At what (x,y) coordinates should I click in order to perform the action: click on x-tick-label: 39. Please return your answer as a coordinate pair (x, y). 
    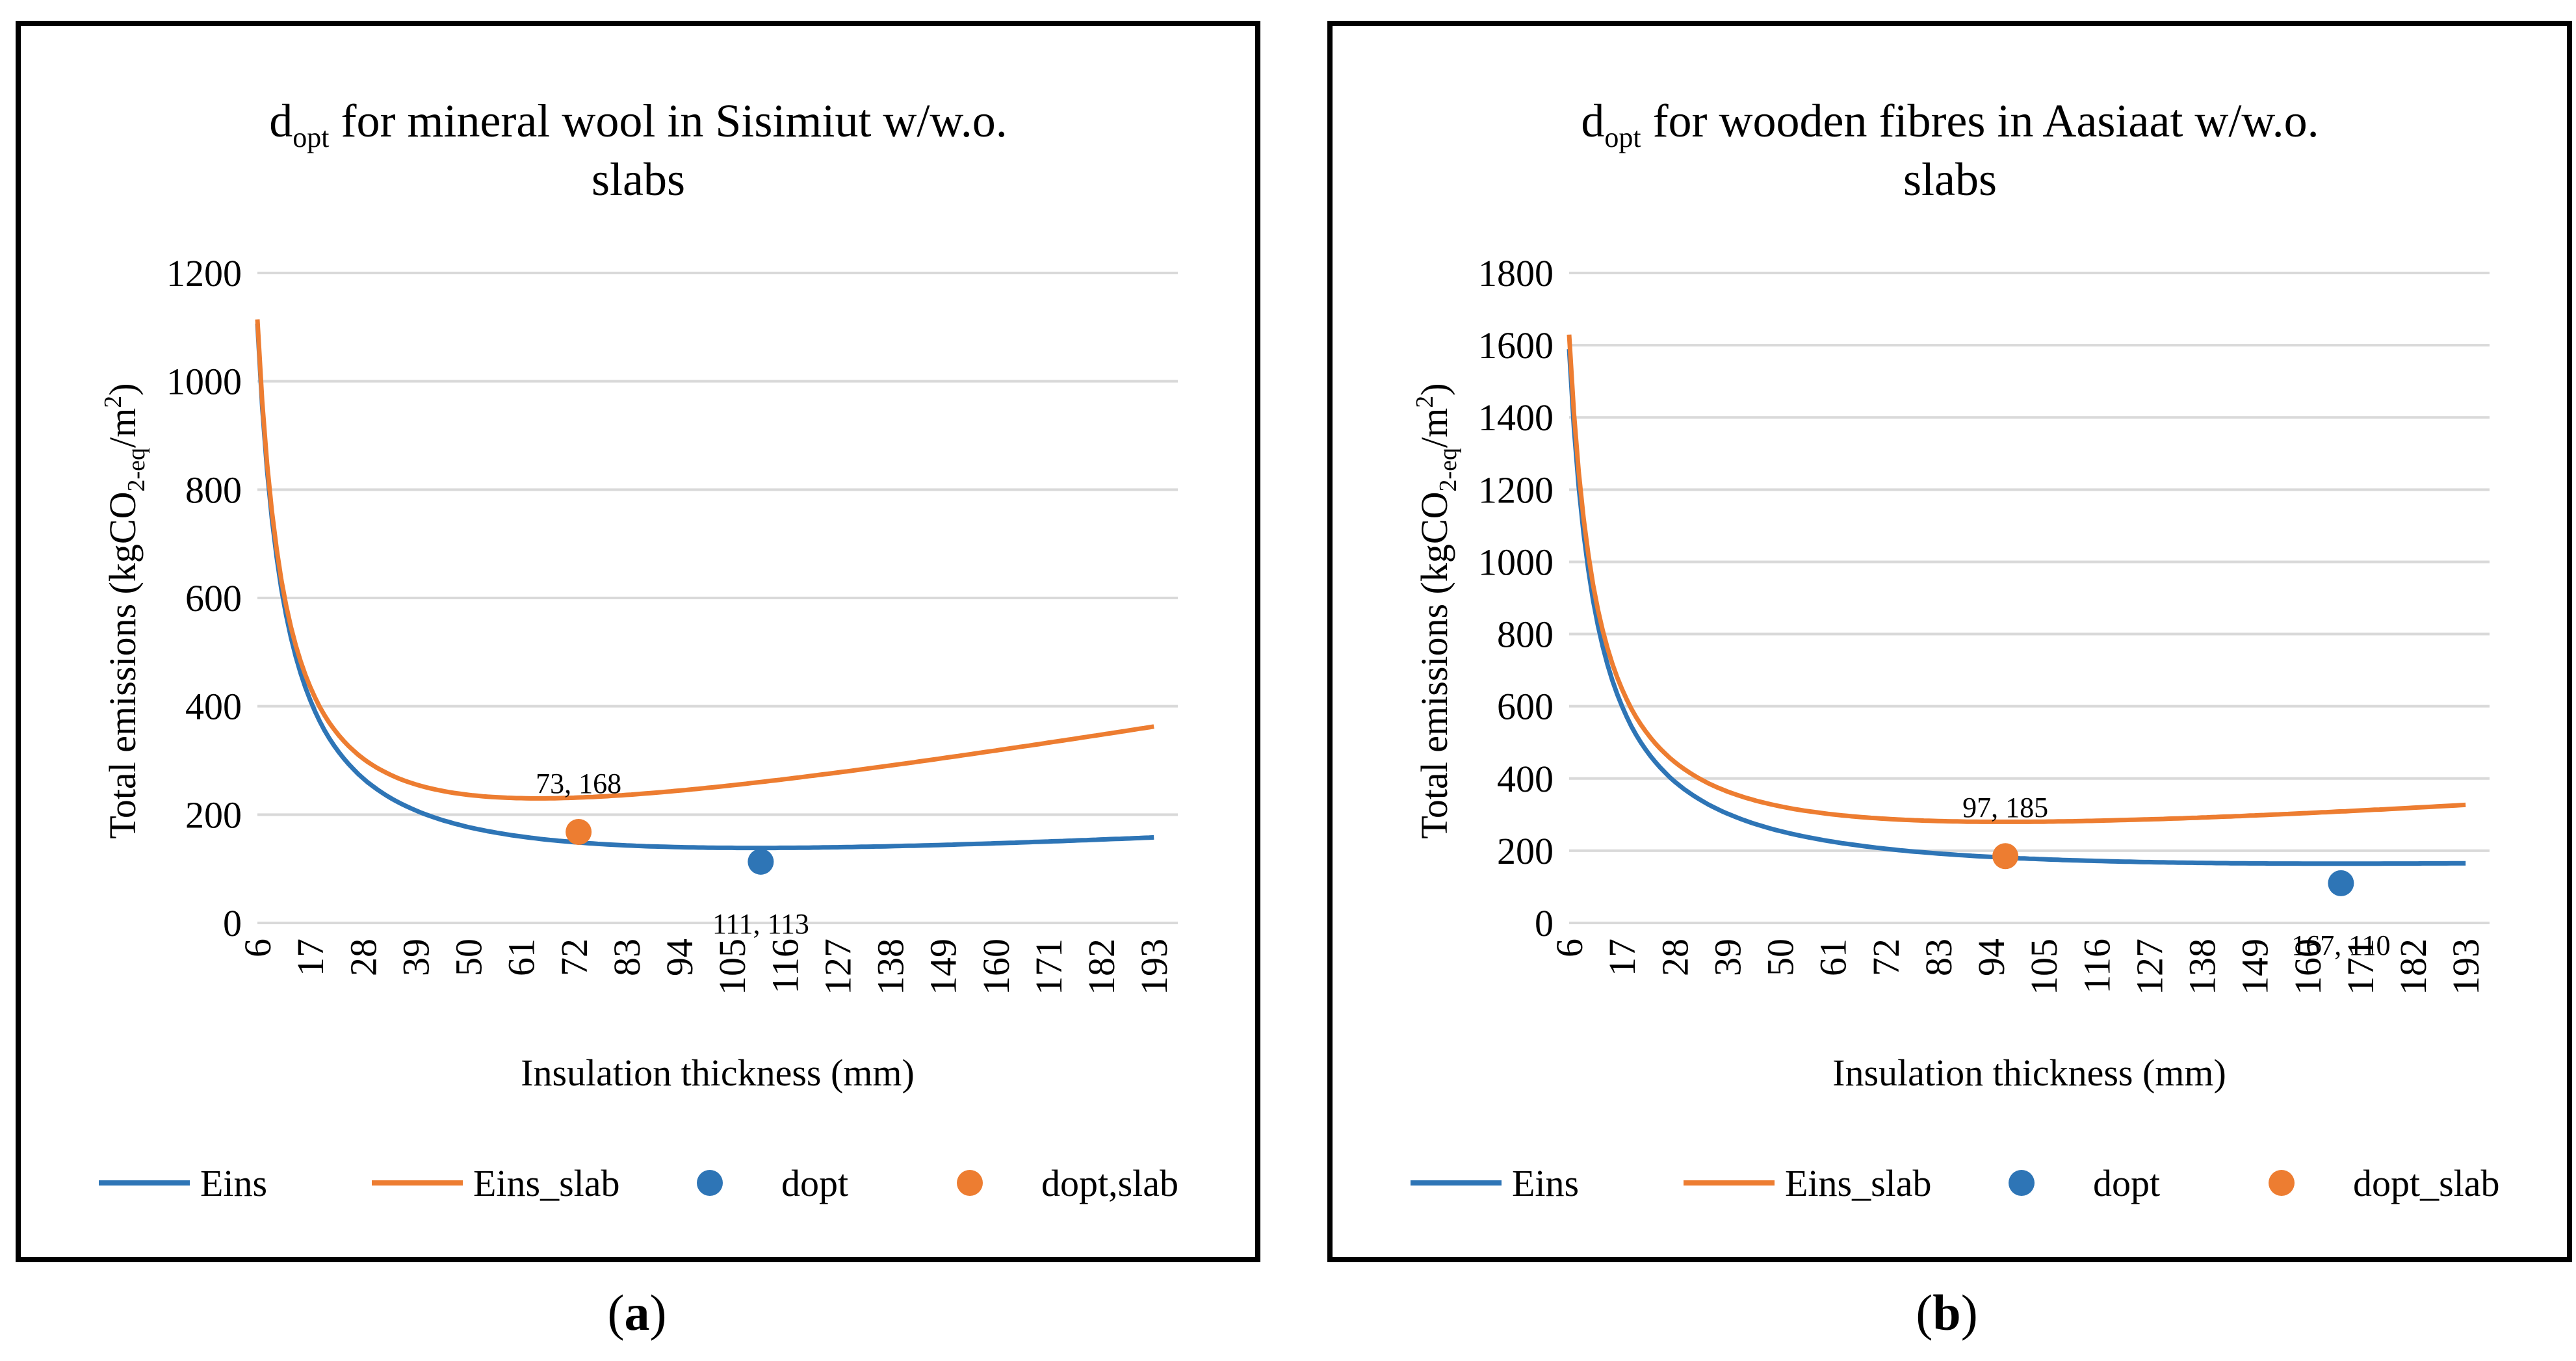
    Looking at the image, I should click on (1727, 957).